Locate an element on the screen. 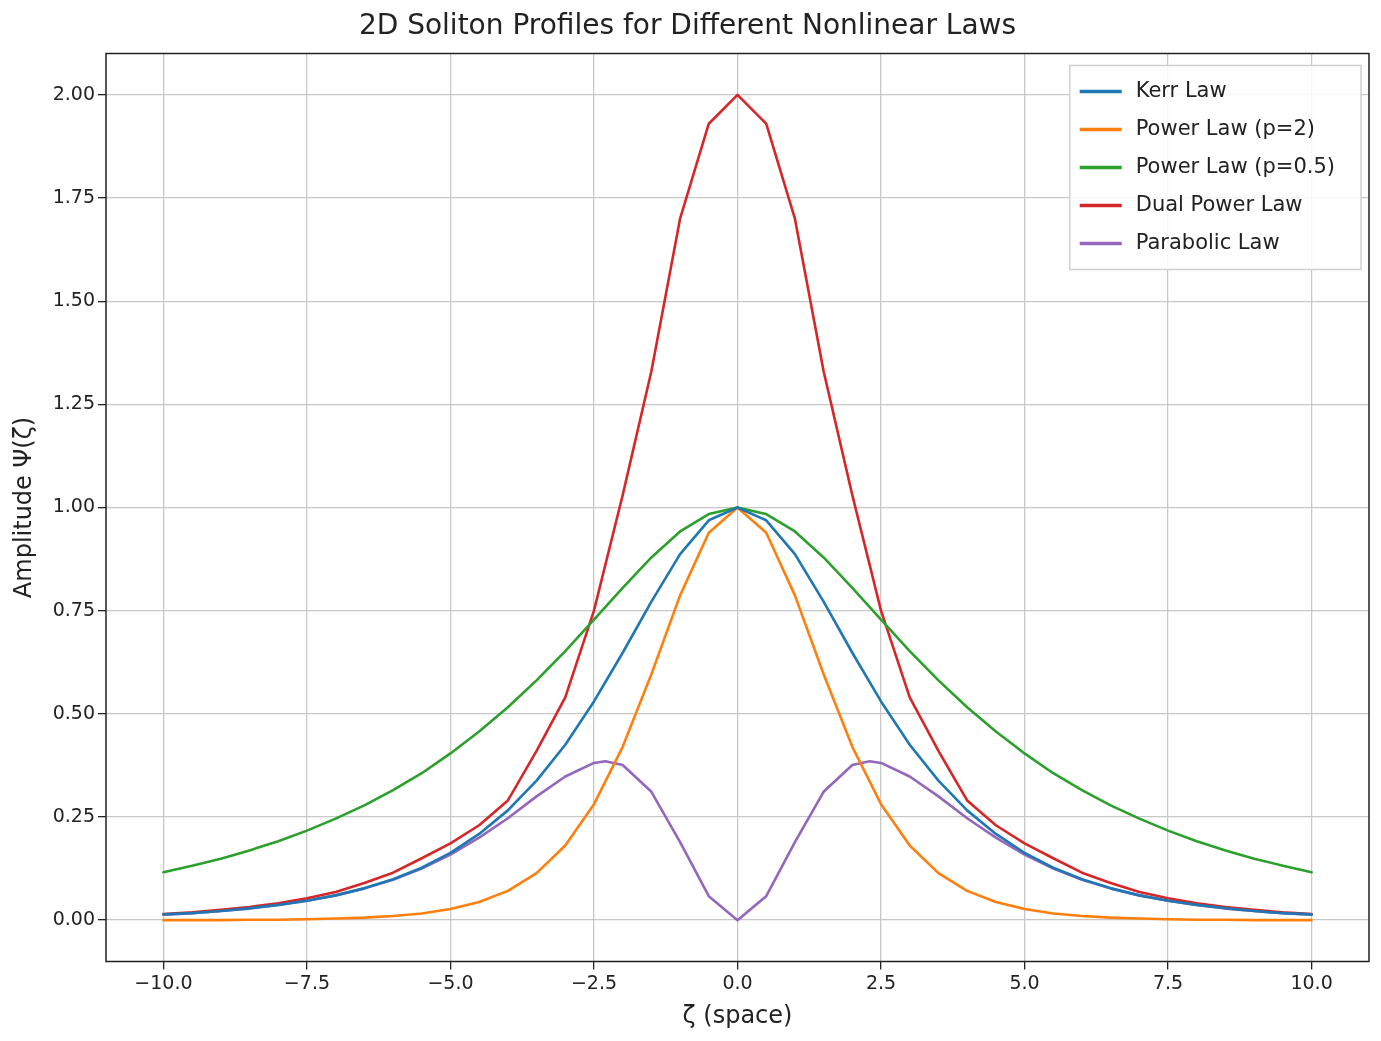  x-tick-label: 2.5 is located at coordinates (881, 981).